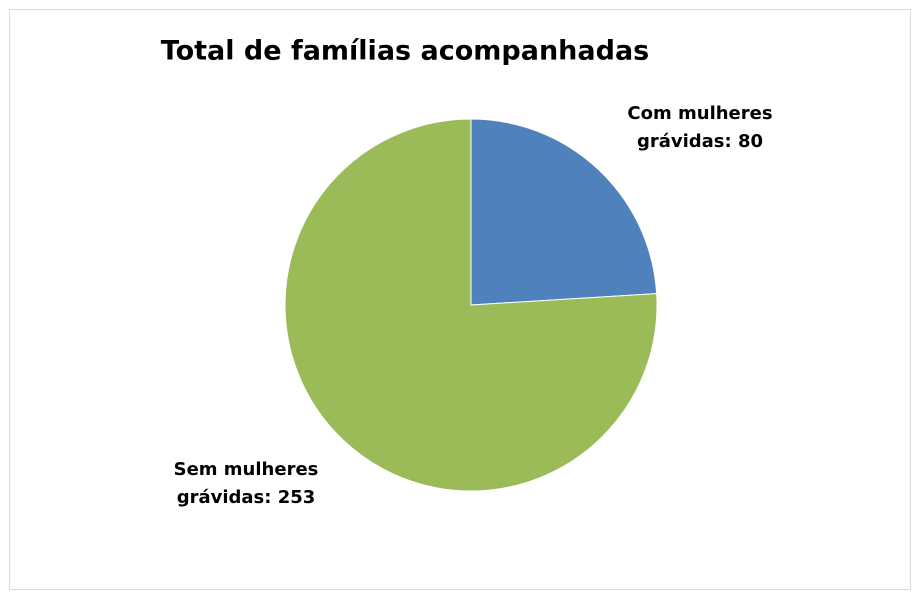 Image resolution: width=920 pixels, height=599 pixels. Describe the element at coordinates (564, 212) in the screenshot. I see `pie-slice` at that location.